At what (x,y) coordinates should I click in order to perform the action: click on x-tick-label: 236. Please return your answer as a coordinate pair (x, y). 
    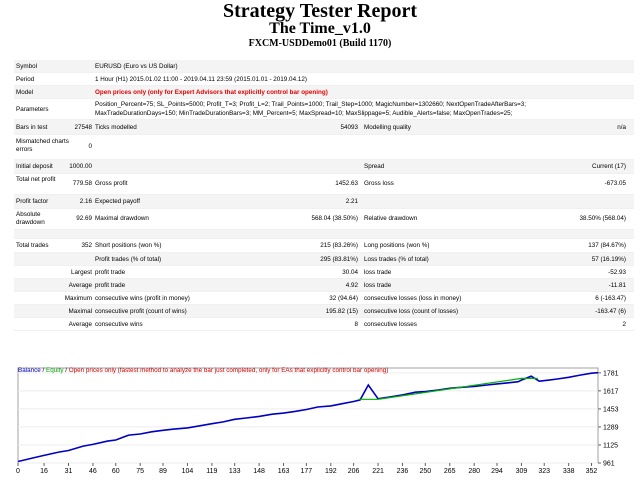
    Looking at the image, I should click on (403, 471).